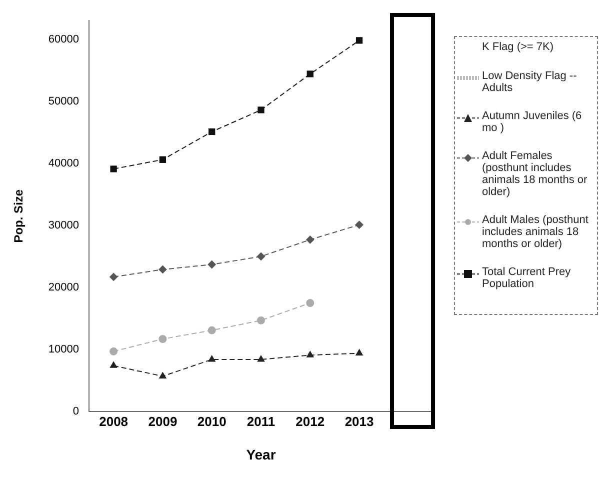 This screenshot has width=599, height=479. What do you see at coordinates (19, 216) in the screenshot?
I see `y-axis-title: Pop. Size` at bounding box center [19, 216].